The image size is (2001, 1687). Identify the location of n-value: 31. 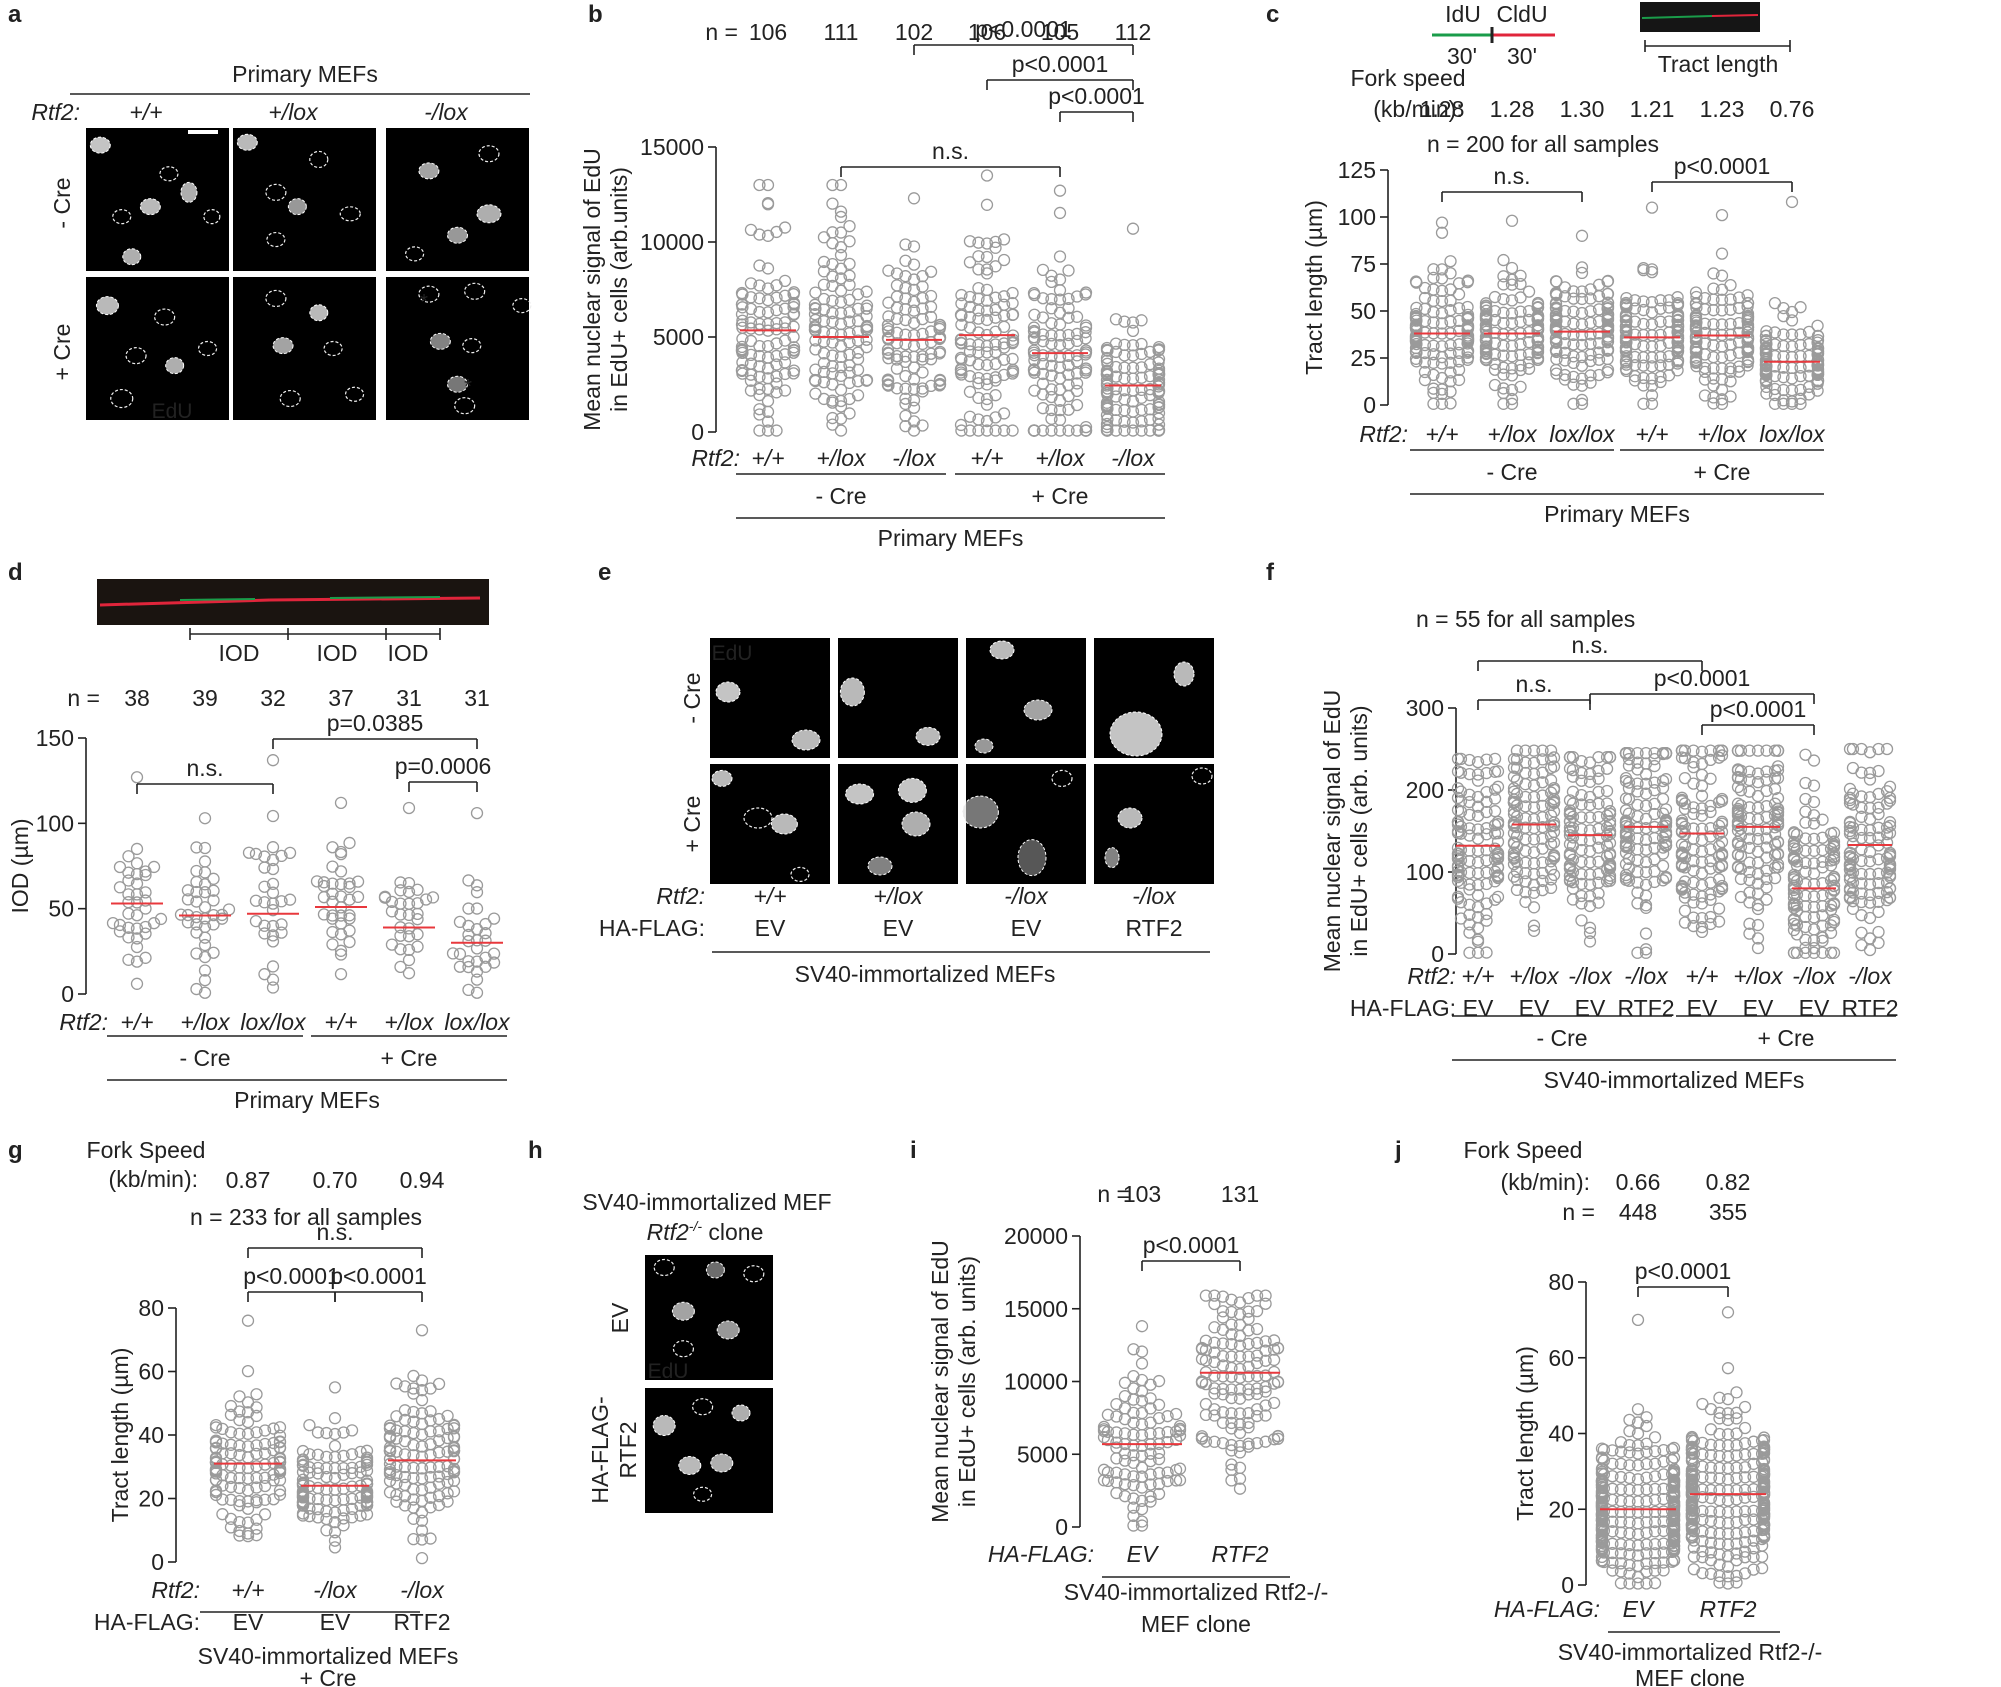
(409, 698).